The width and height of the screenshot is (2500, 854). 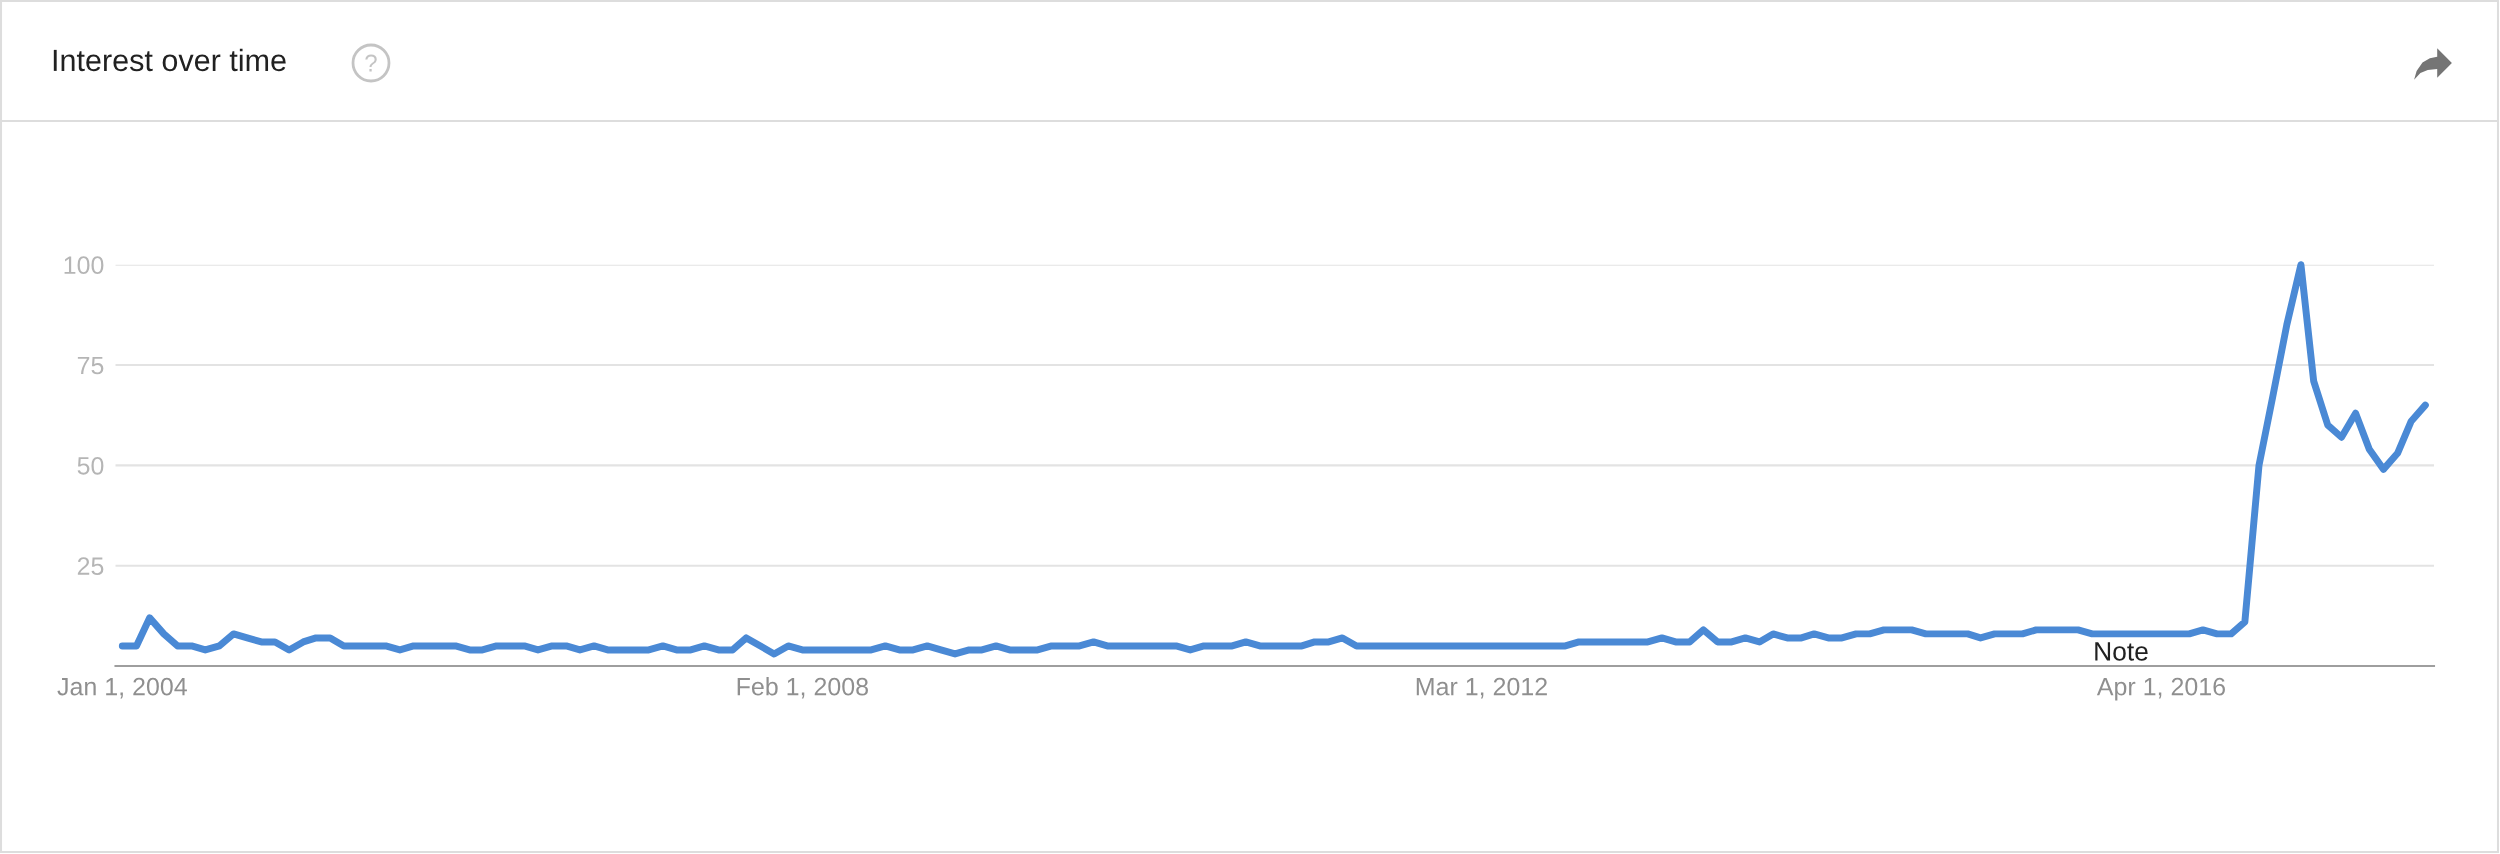 I want to click on y-tick-label: 75, so click(x=90, y=365).